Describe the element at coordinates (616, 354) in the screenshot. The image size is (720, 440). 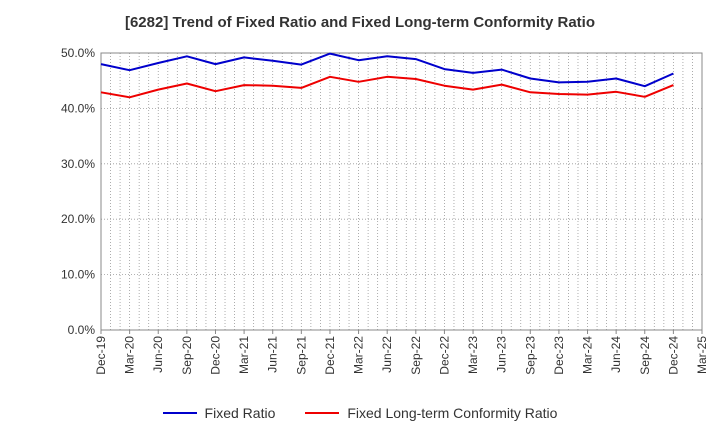
I see `x-tick-label: Jun-24` at that location.